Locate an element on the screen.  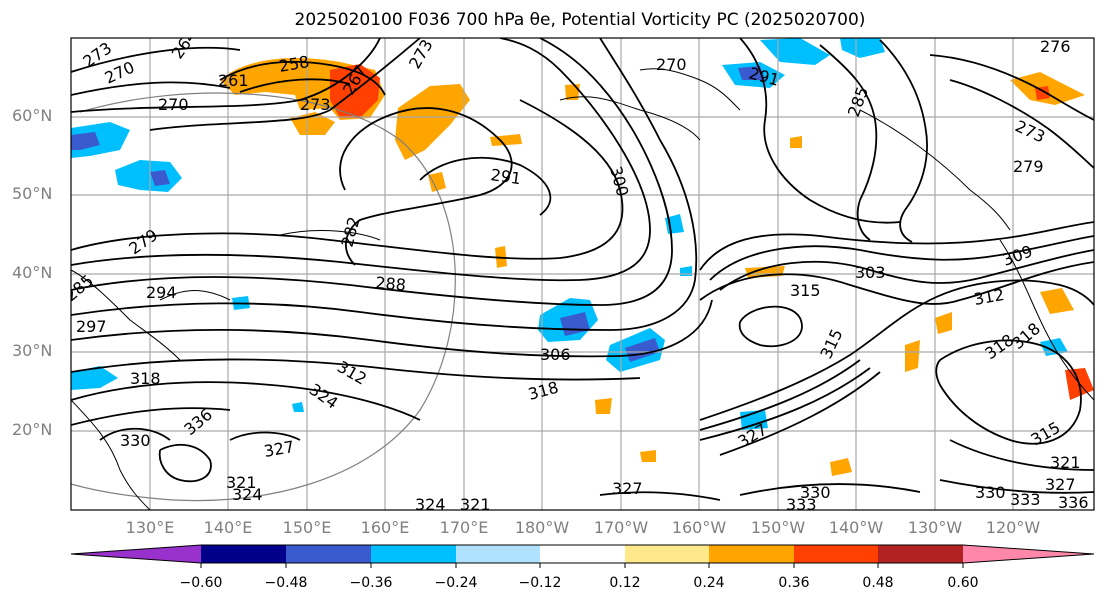
lon-label-160w: 160°W is located at coordinates (699, 527).